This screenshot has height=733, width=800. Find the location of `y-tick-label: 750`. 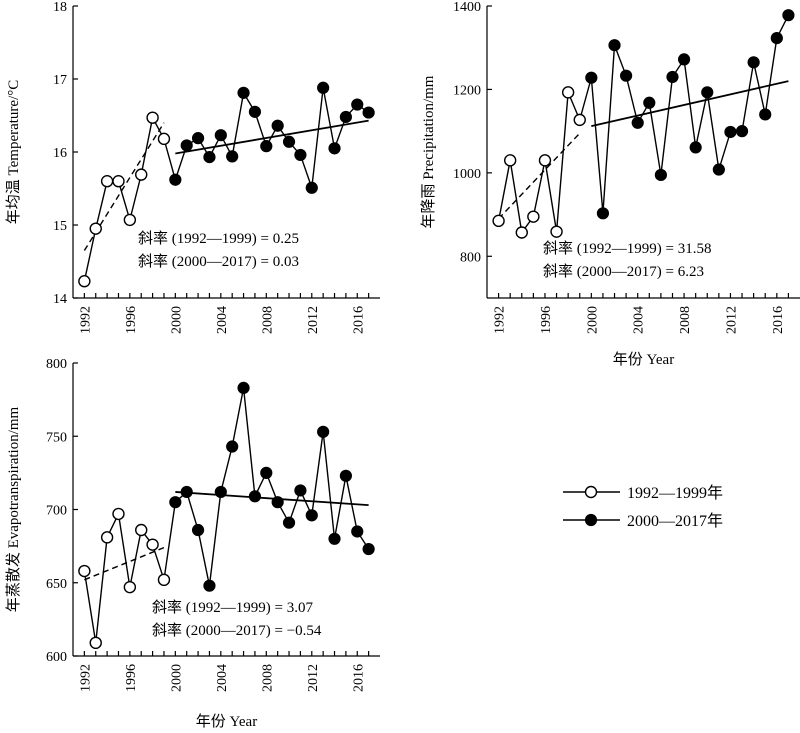

y-tick-label: 750 is located at coordinates (56, 437).